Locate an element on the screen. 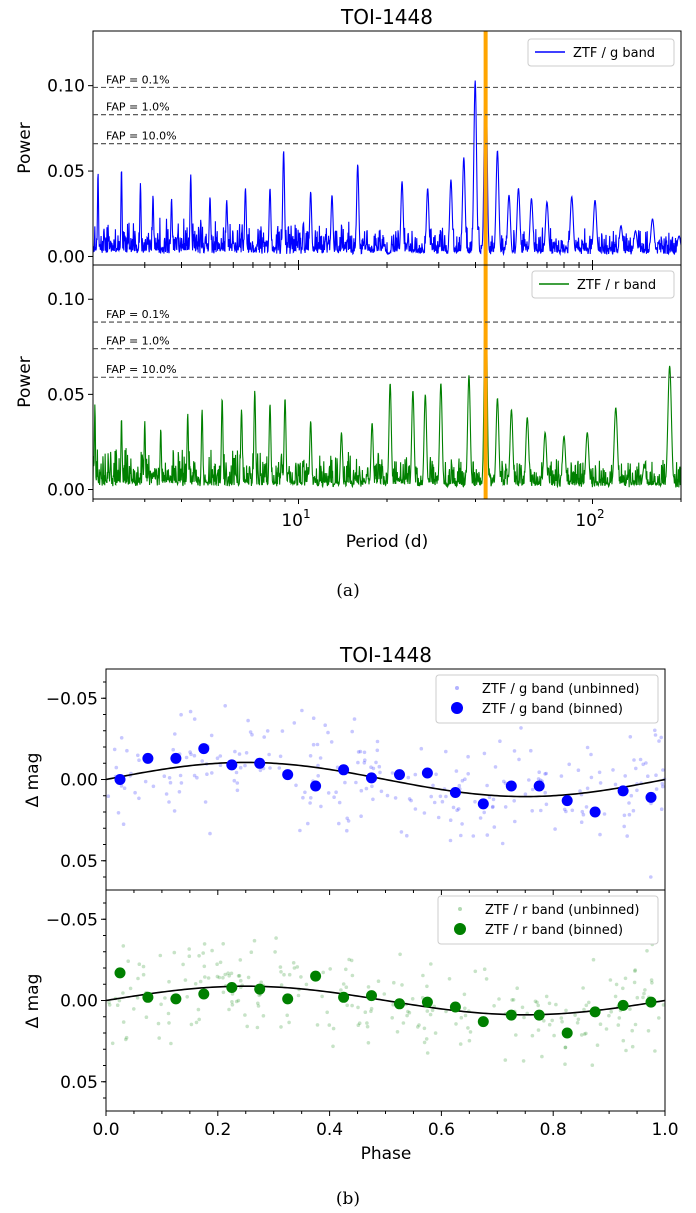  xtick-label: 0.0 is located at coordinates (105, 1130).